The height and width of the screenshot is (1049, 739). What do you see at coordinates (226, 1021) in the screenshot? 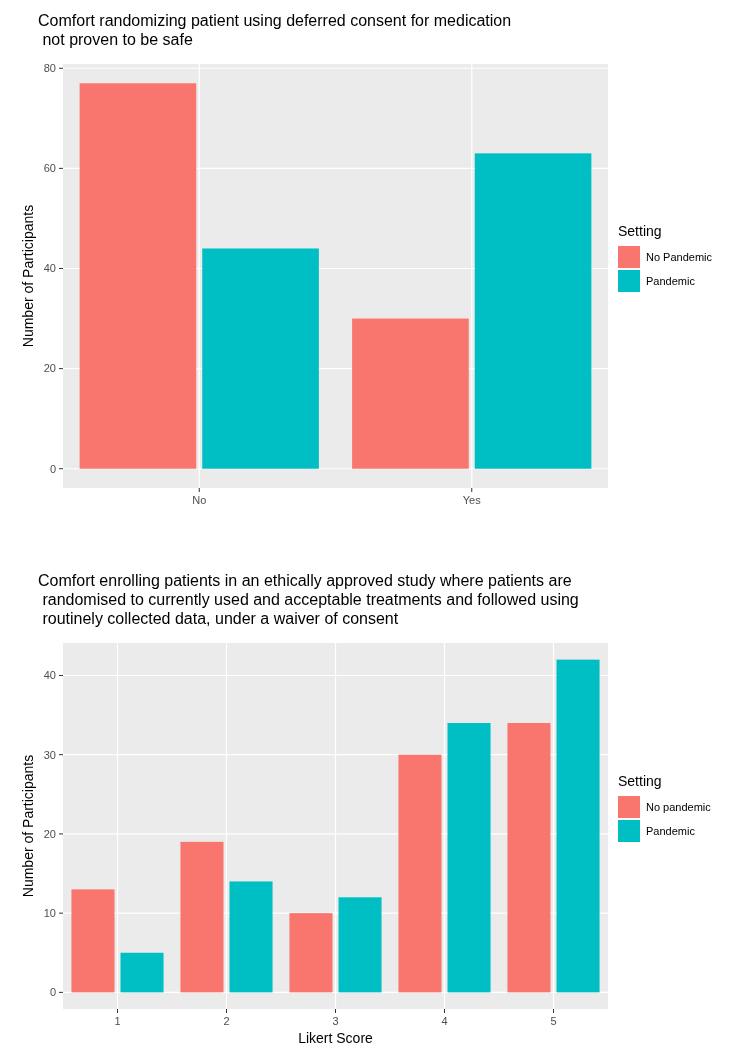
I see `x-tick-label: 2` at bounding box center [226, 1021].